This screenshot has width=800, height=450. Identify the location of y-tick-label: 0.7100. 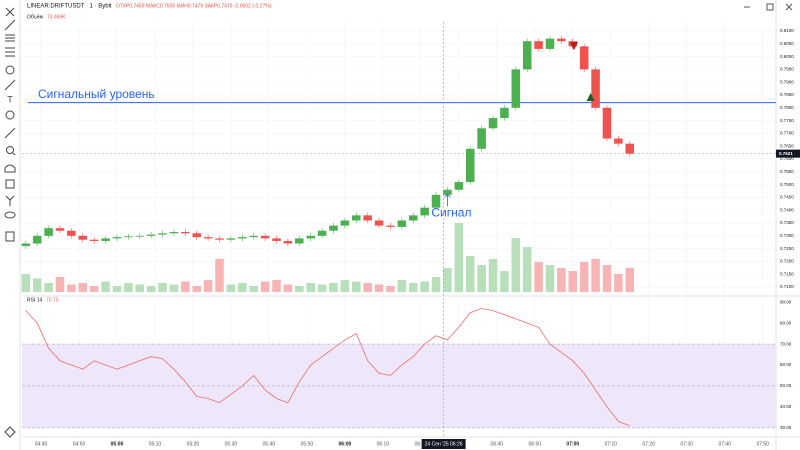
(787, 286).